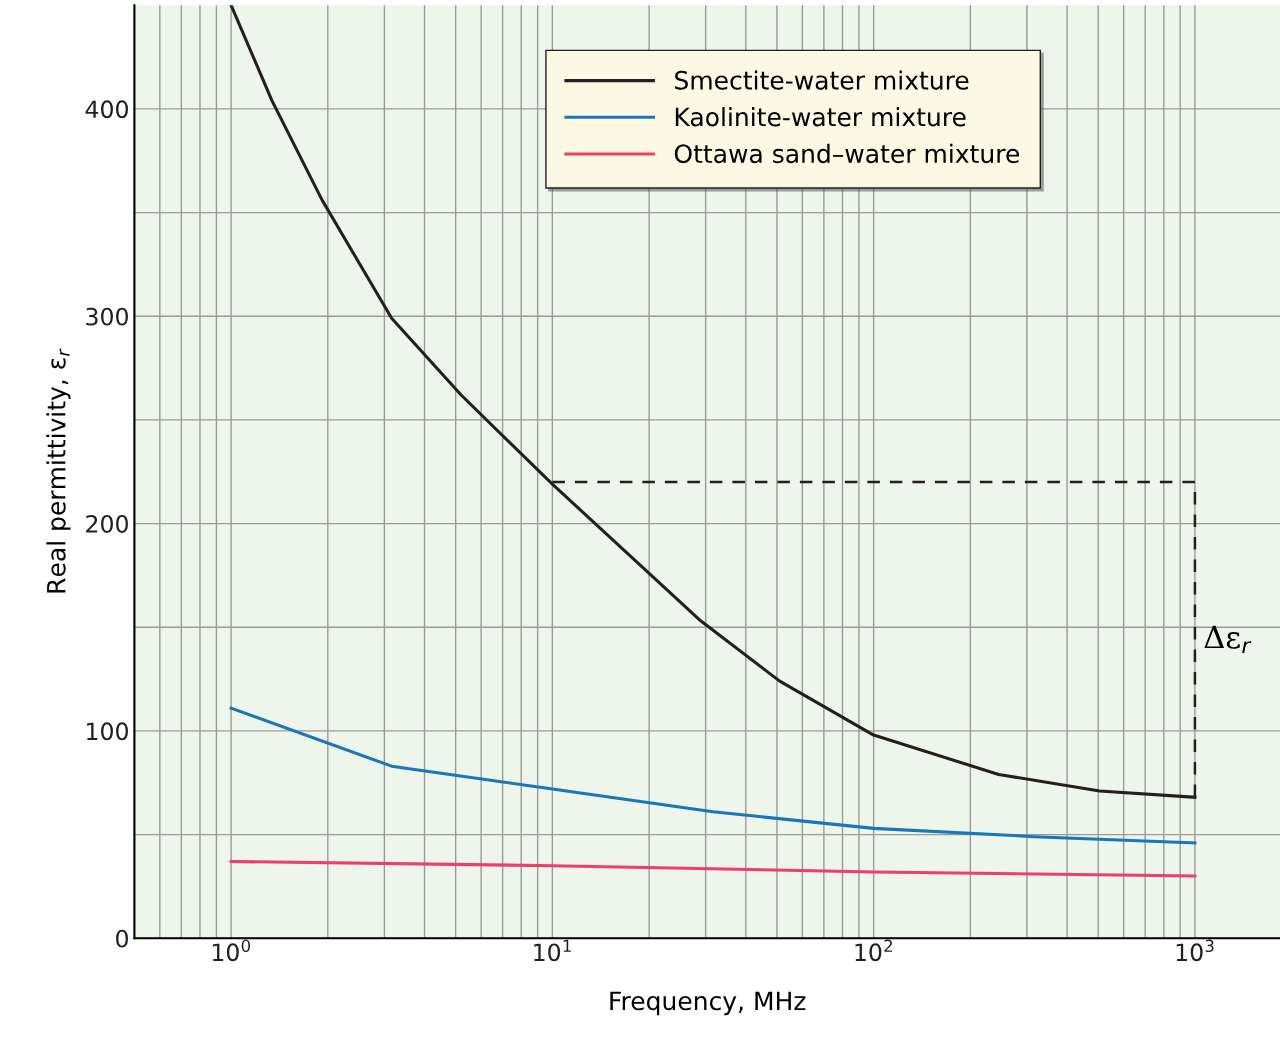  What do you see at coordinates (231, 950) in the screenshot?
I see `x-tick-label: 10$^{0}$` at bounding box center [231, 950].